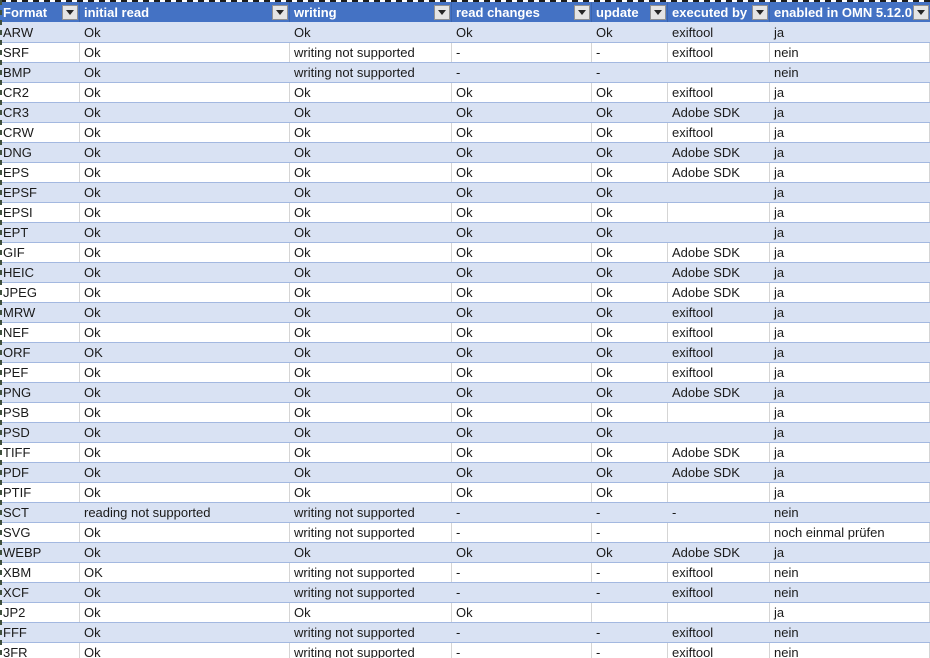  Describe the element at coordinates (16, 592) in the screenshot. I see `cell-format: XCF` at that location.